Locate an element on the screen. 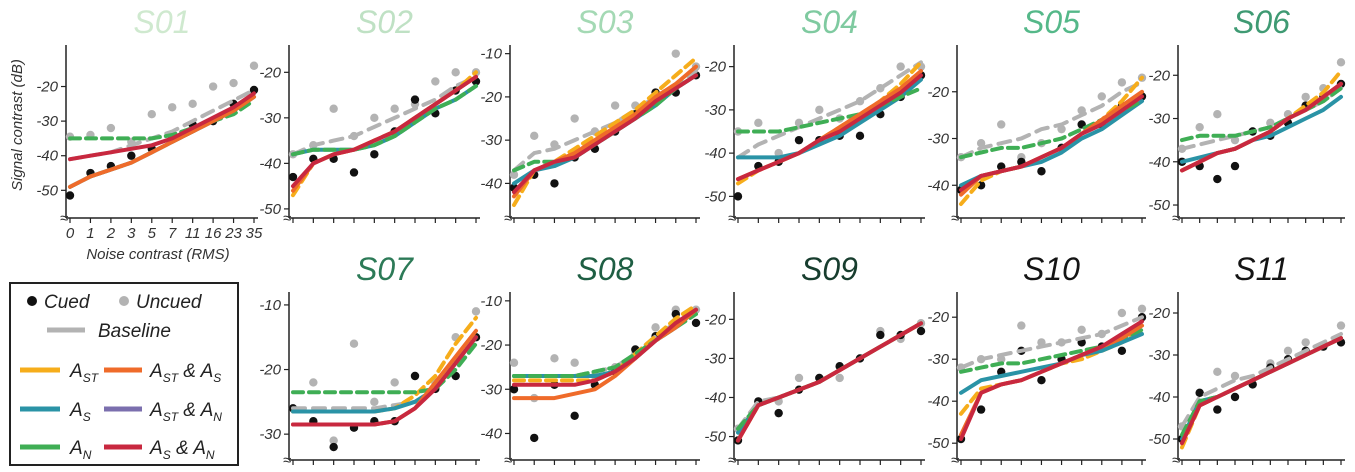  x-tick-label: 3 is located at coordinates (131, 233).